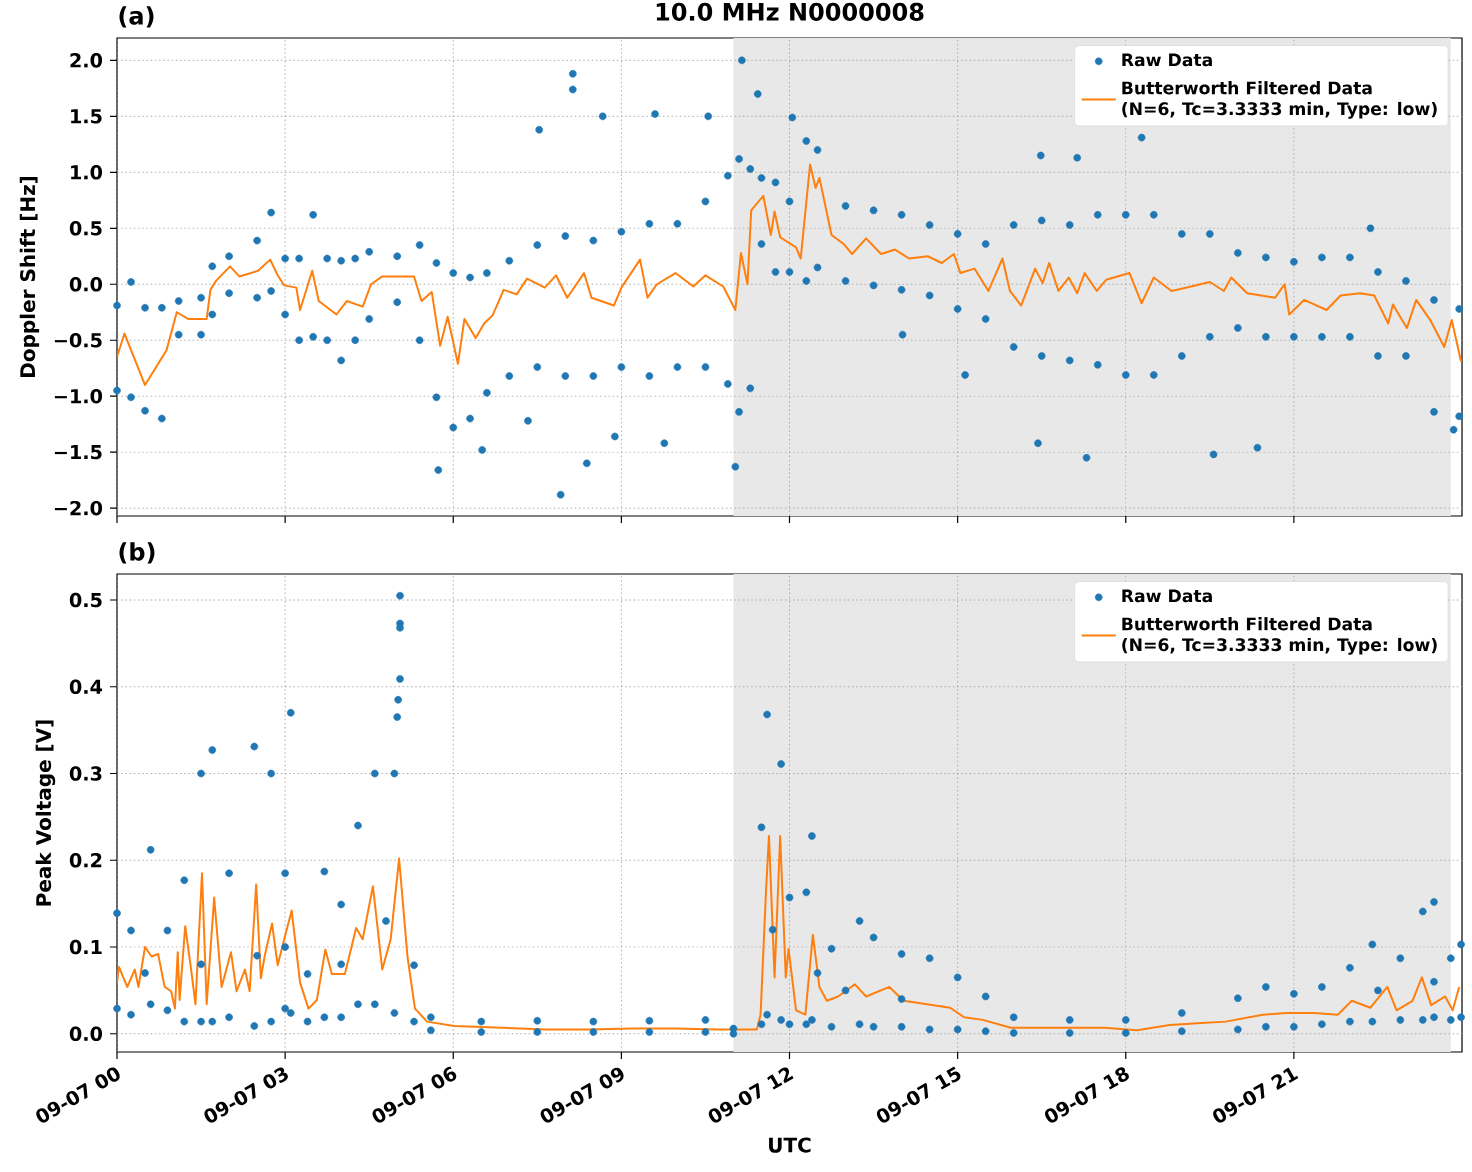 The width and height of the screenshot is (1472, 1172). Describe the element at coordinates (78, 508) in the screenshot. I see `y-tick-label: −2.0` at that location.